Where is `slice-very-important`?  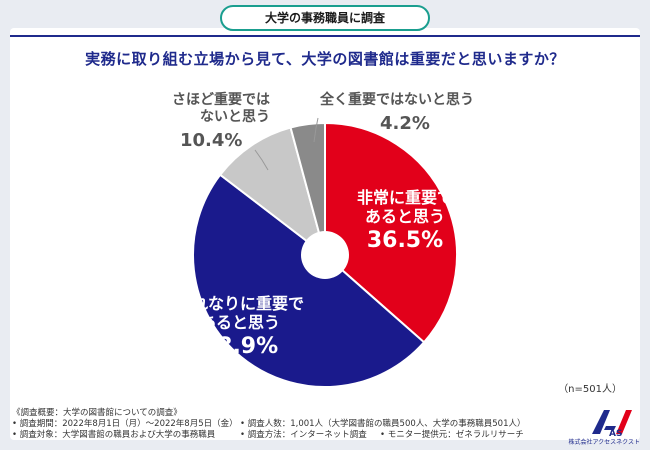 slice-very-important is located at coordinates (391, 232).